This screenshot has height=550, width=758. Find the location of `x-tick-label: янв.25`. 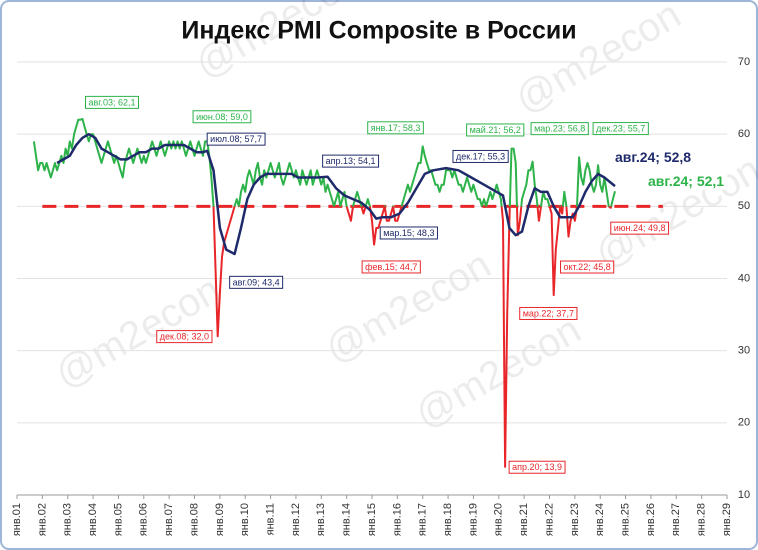

x-tick-label: янв.25 is located at coordinates (625, 519).